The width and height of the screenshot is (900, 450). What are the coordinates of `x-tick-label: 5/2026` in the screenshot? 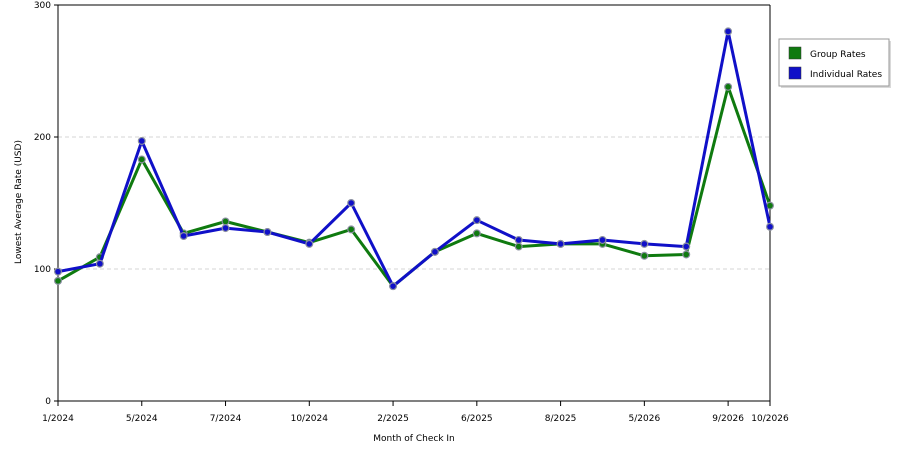 It's located at (645, 419).